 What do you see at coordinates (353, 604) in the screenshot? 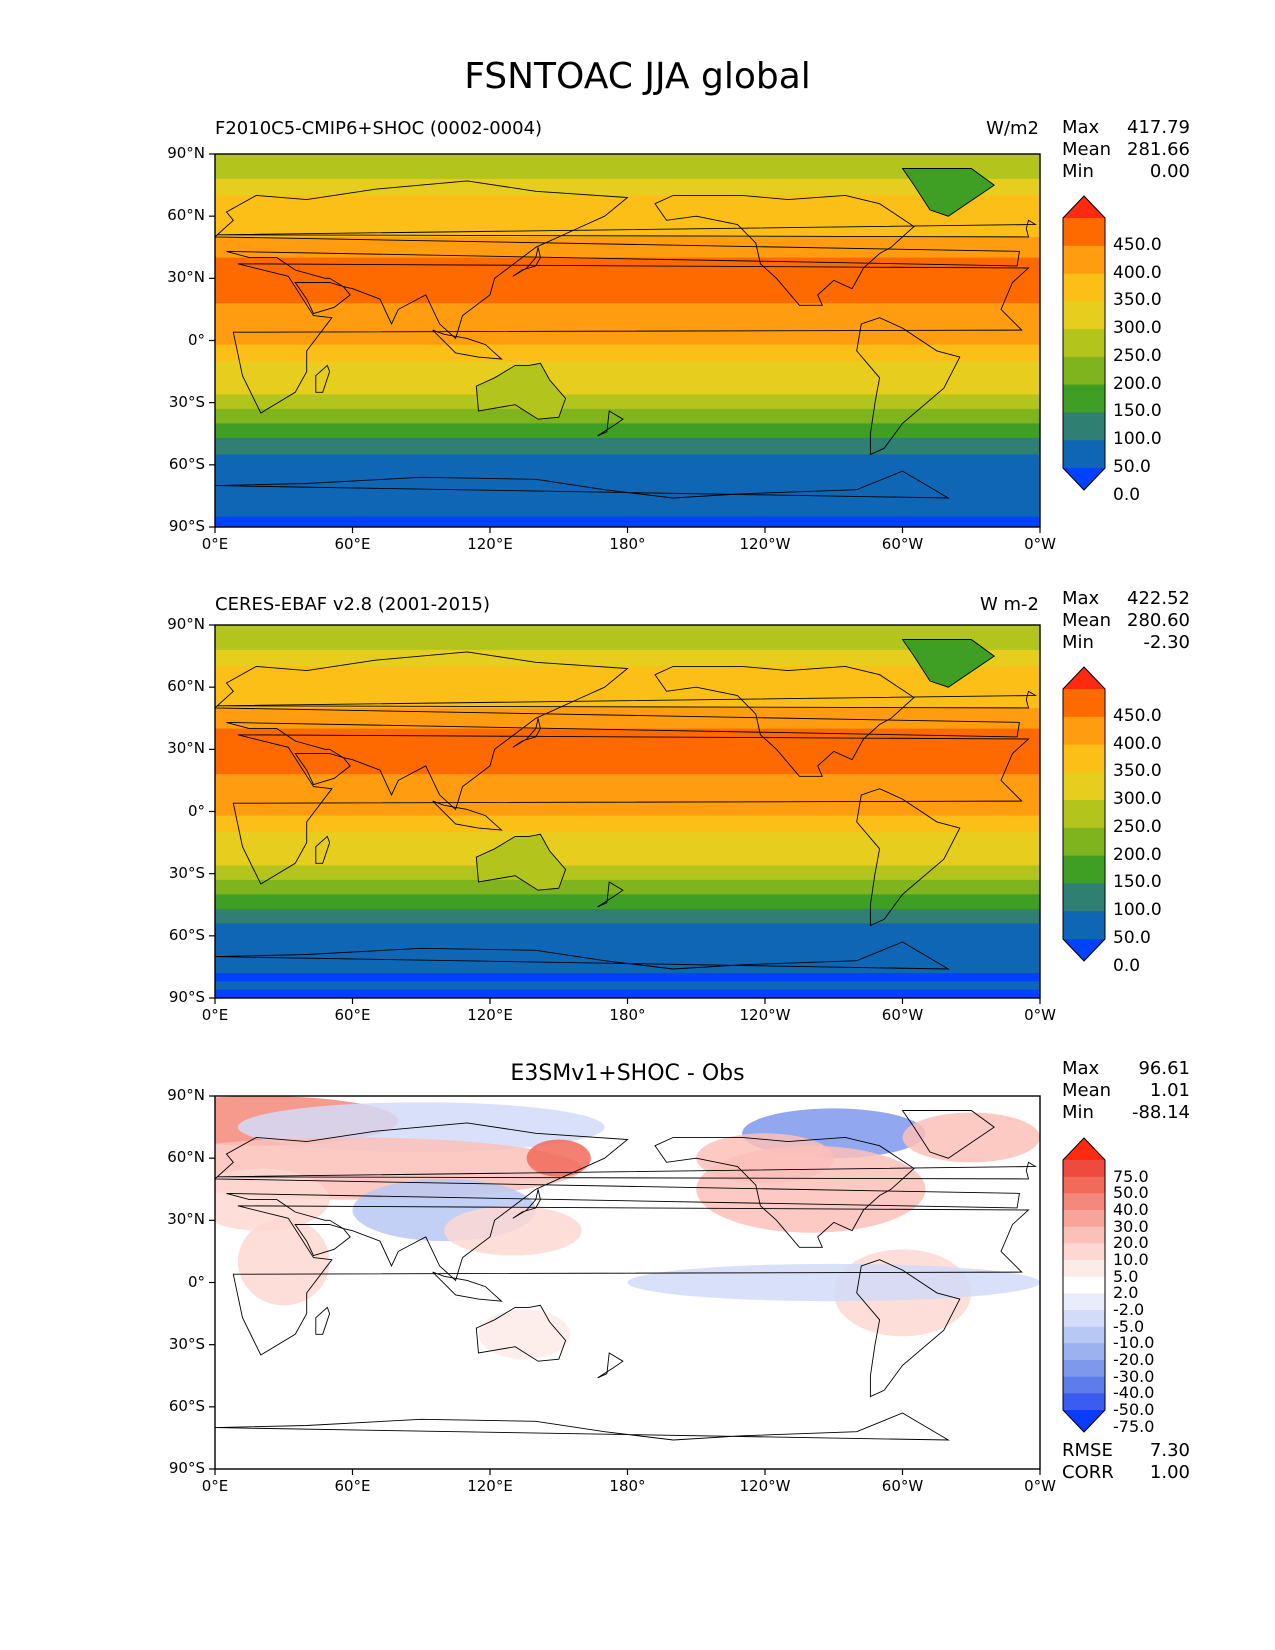
I see `panel-reference-title: CERES-EBAF v2.8 (2001-2015)` at bounding box center [353, 604].